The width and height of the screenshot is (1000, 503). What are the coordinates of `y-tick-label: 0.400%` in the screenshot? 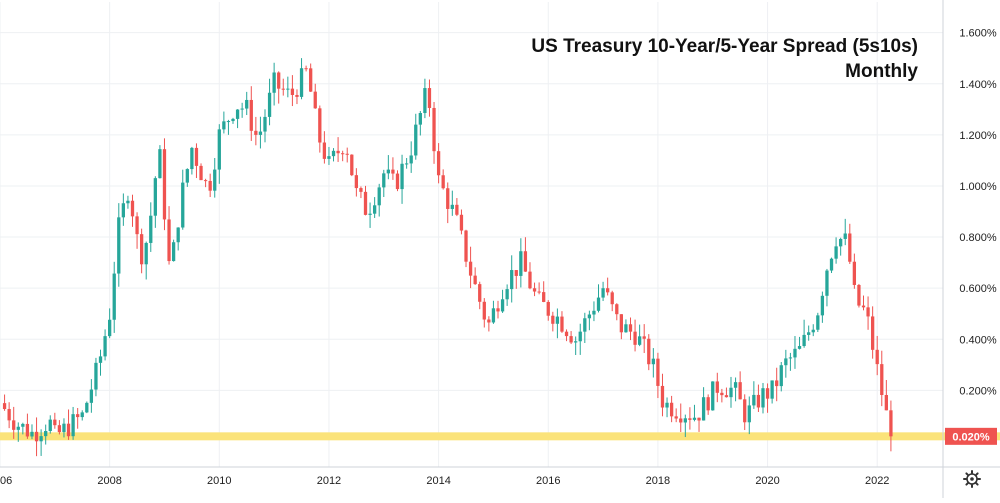 It's located at (978, 340).